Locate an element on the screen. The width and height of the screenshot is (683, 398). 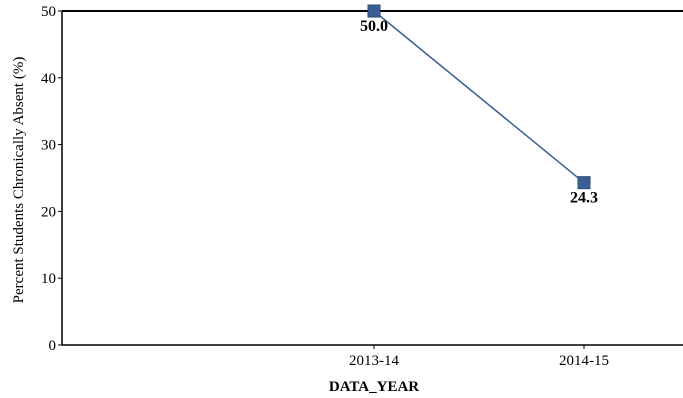
y-axis-ticks: 0 10 20 30 40 50 is located at coordinates (51, 179).